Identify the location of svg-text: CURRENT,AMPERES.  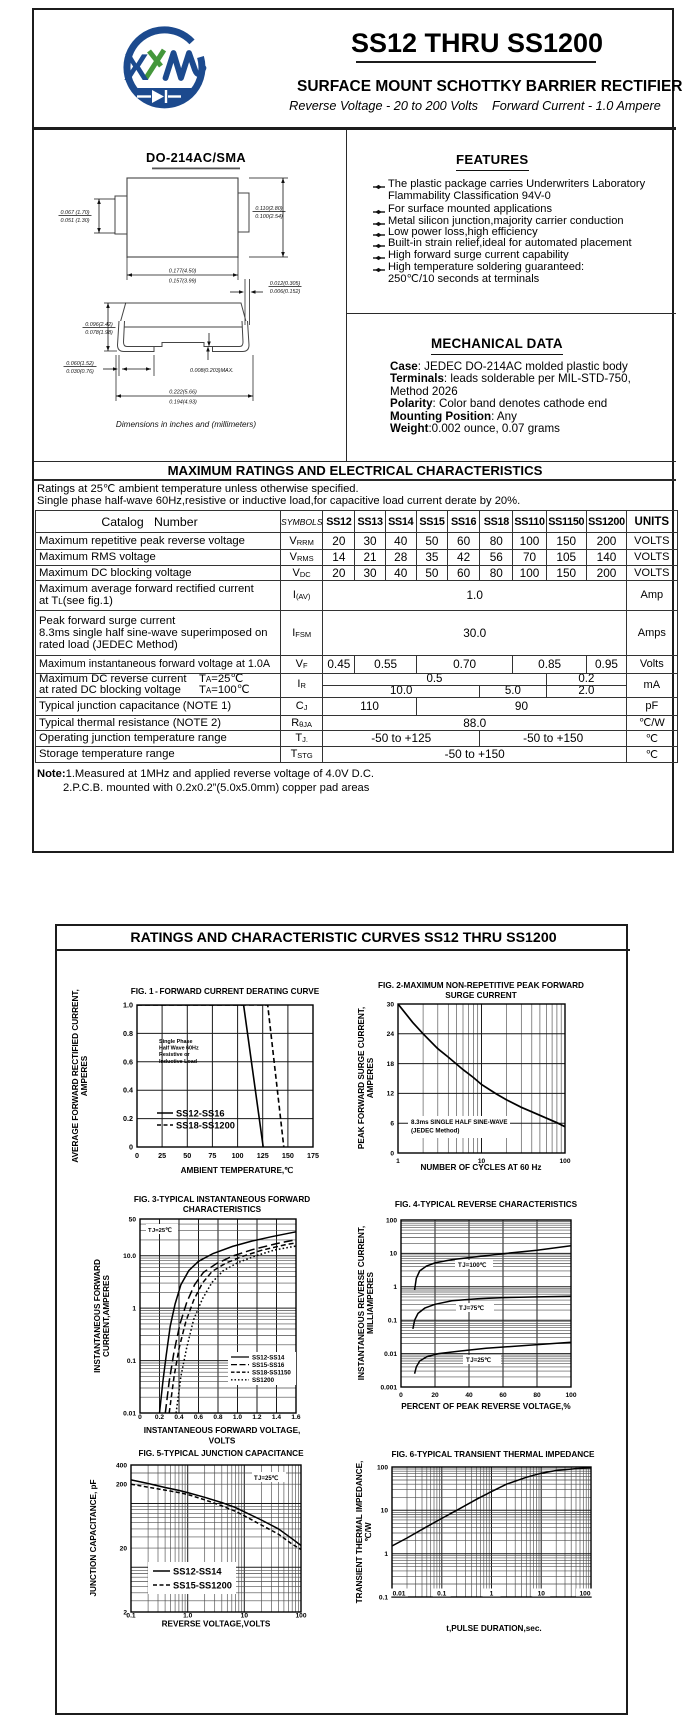
(106, 1316).